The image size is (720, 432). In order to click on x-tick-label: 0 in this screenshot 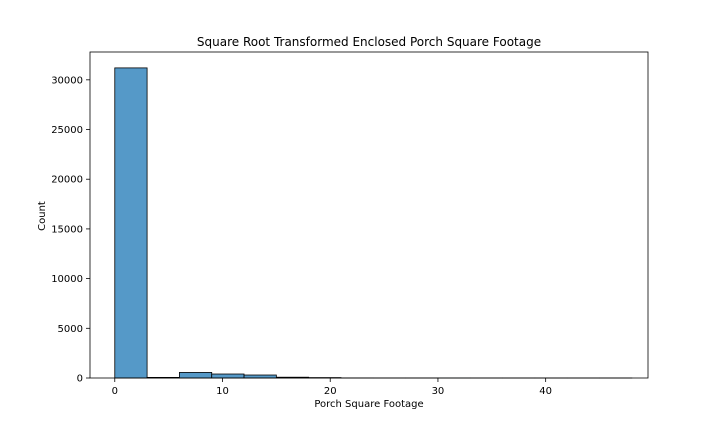, I will do `click(115, 391)`.